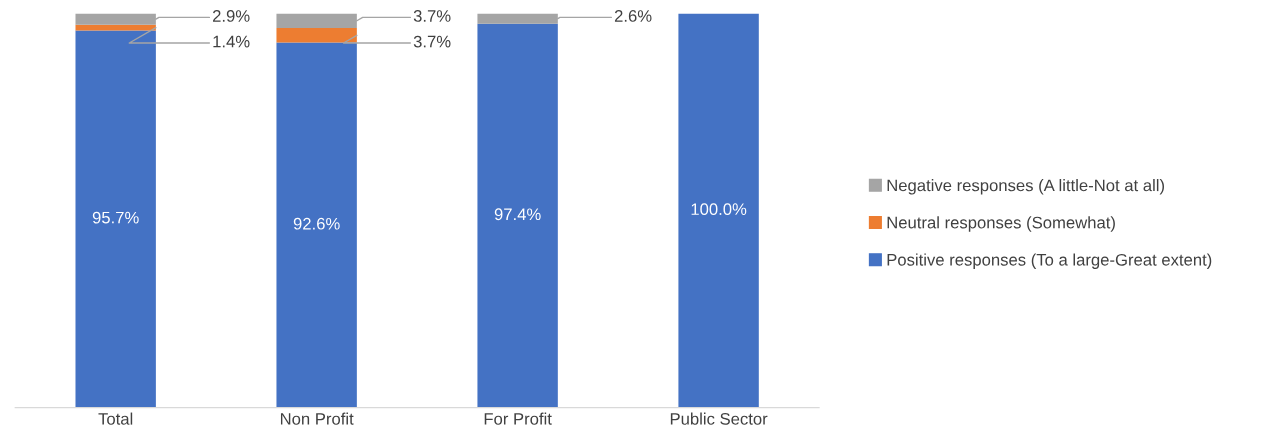  What do you see at coordinates (518, 418) in the screenshot?
I see `x-tick-label: For Profit` at bounding box center [518, 418].